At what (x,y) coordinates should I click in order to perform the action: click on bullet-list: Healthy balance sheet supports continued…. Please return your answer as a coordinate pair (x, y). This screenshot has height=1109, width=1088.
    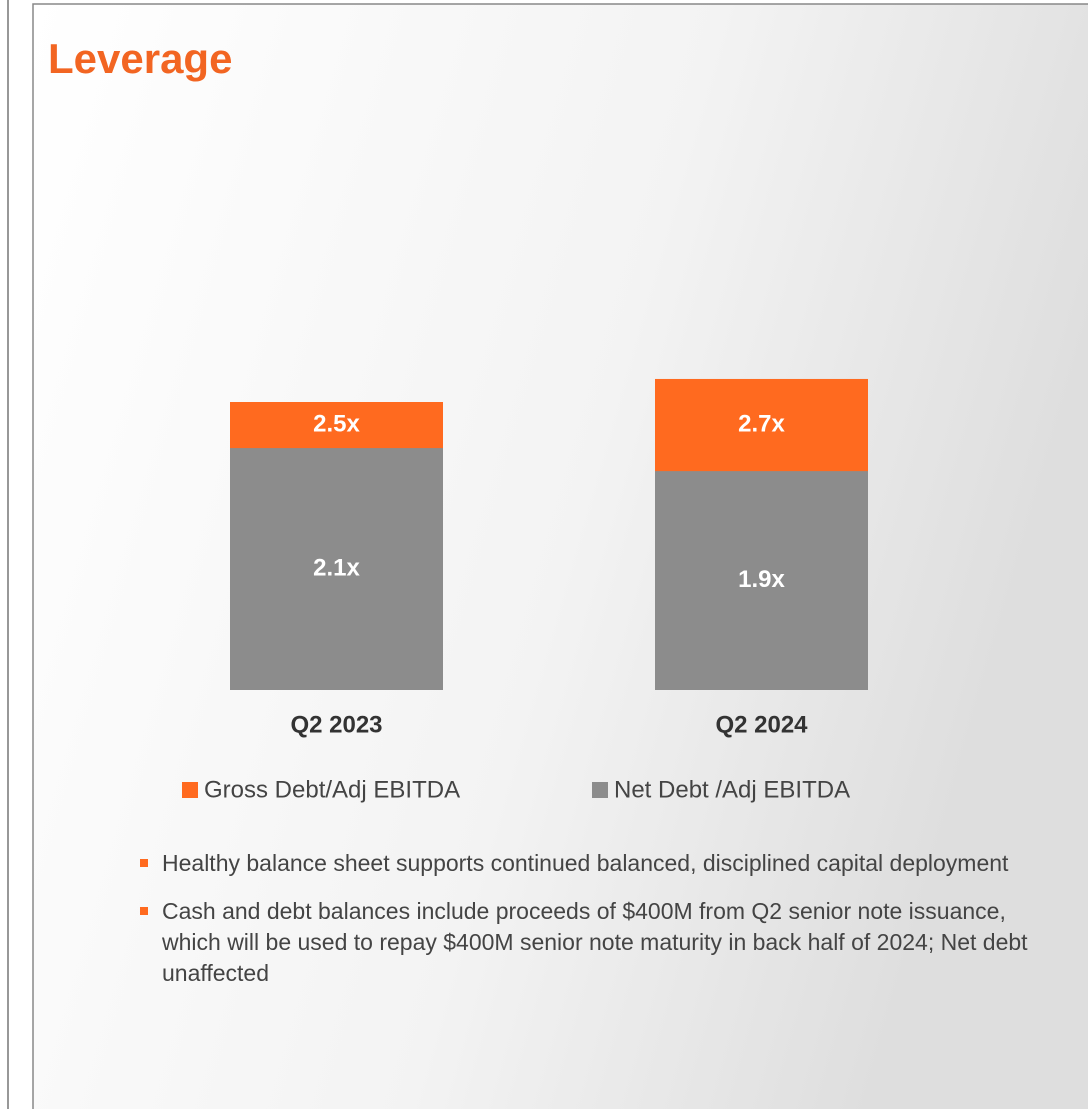
    Looking at the image, I should click on (601, 927).